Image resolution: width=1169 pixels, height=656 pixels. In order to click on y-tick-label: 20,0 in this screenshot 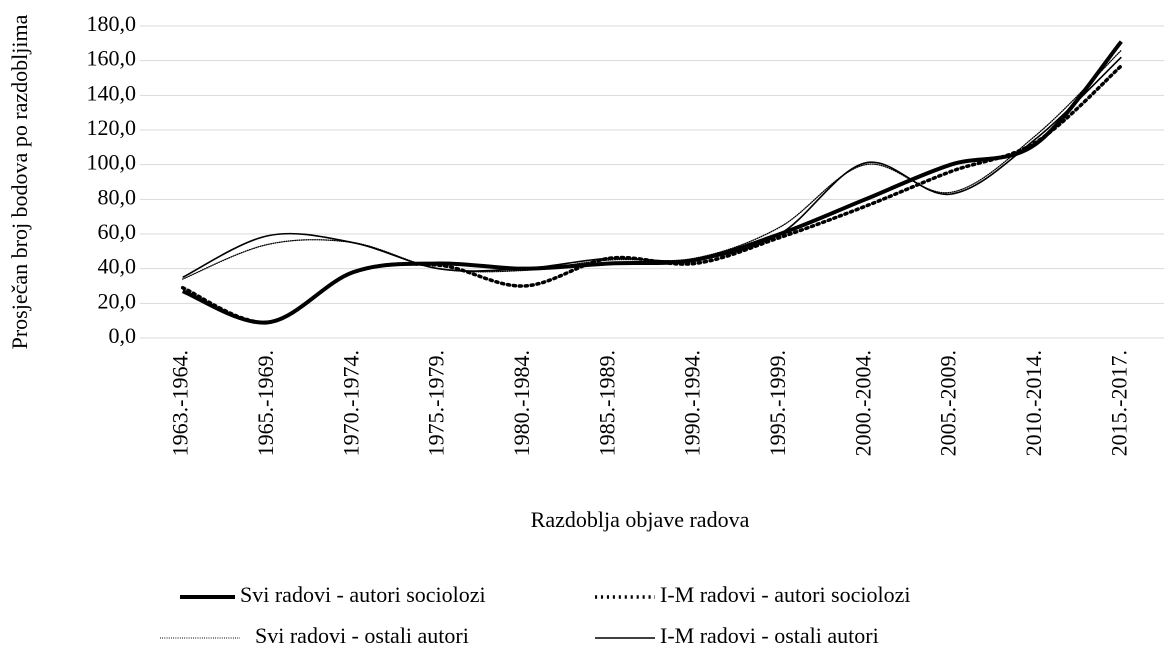, I will do `click(117, 300)`.